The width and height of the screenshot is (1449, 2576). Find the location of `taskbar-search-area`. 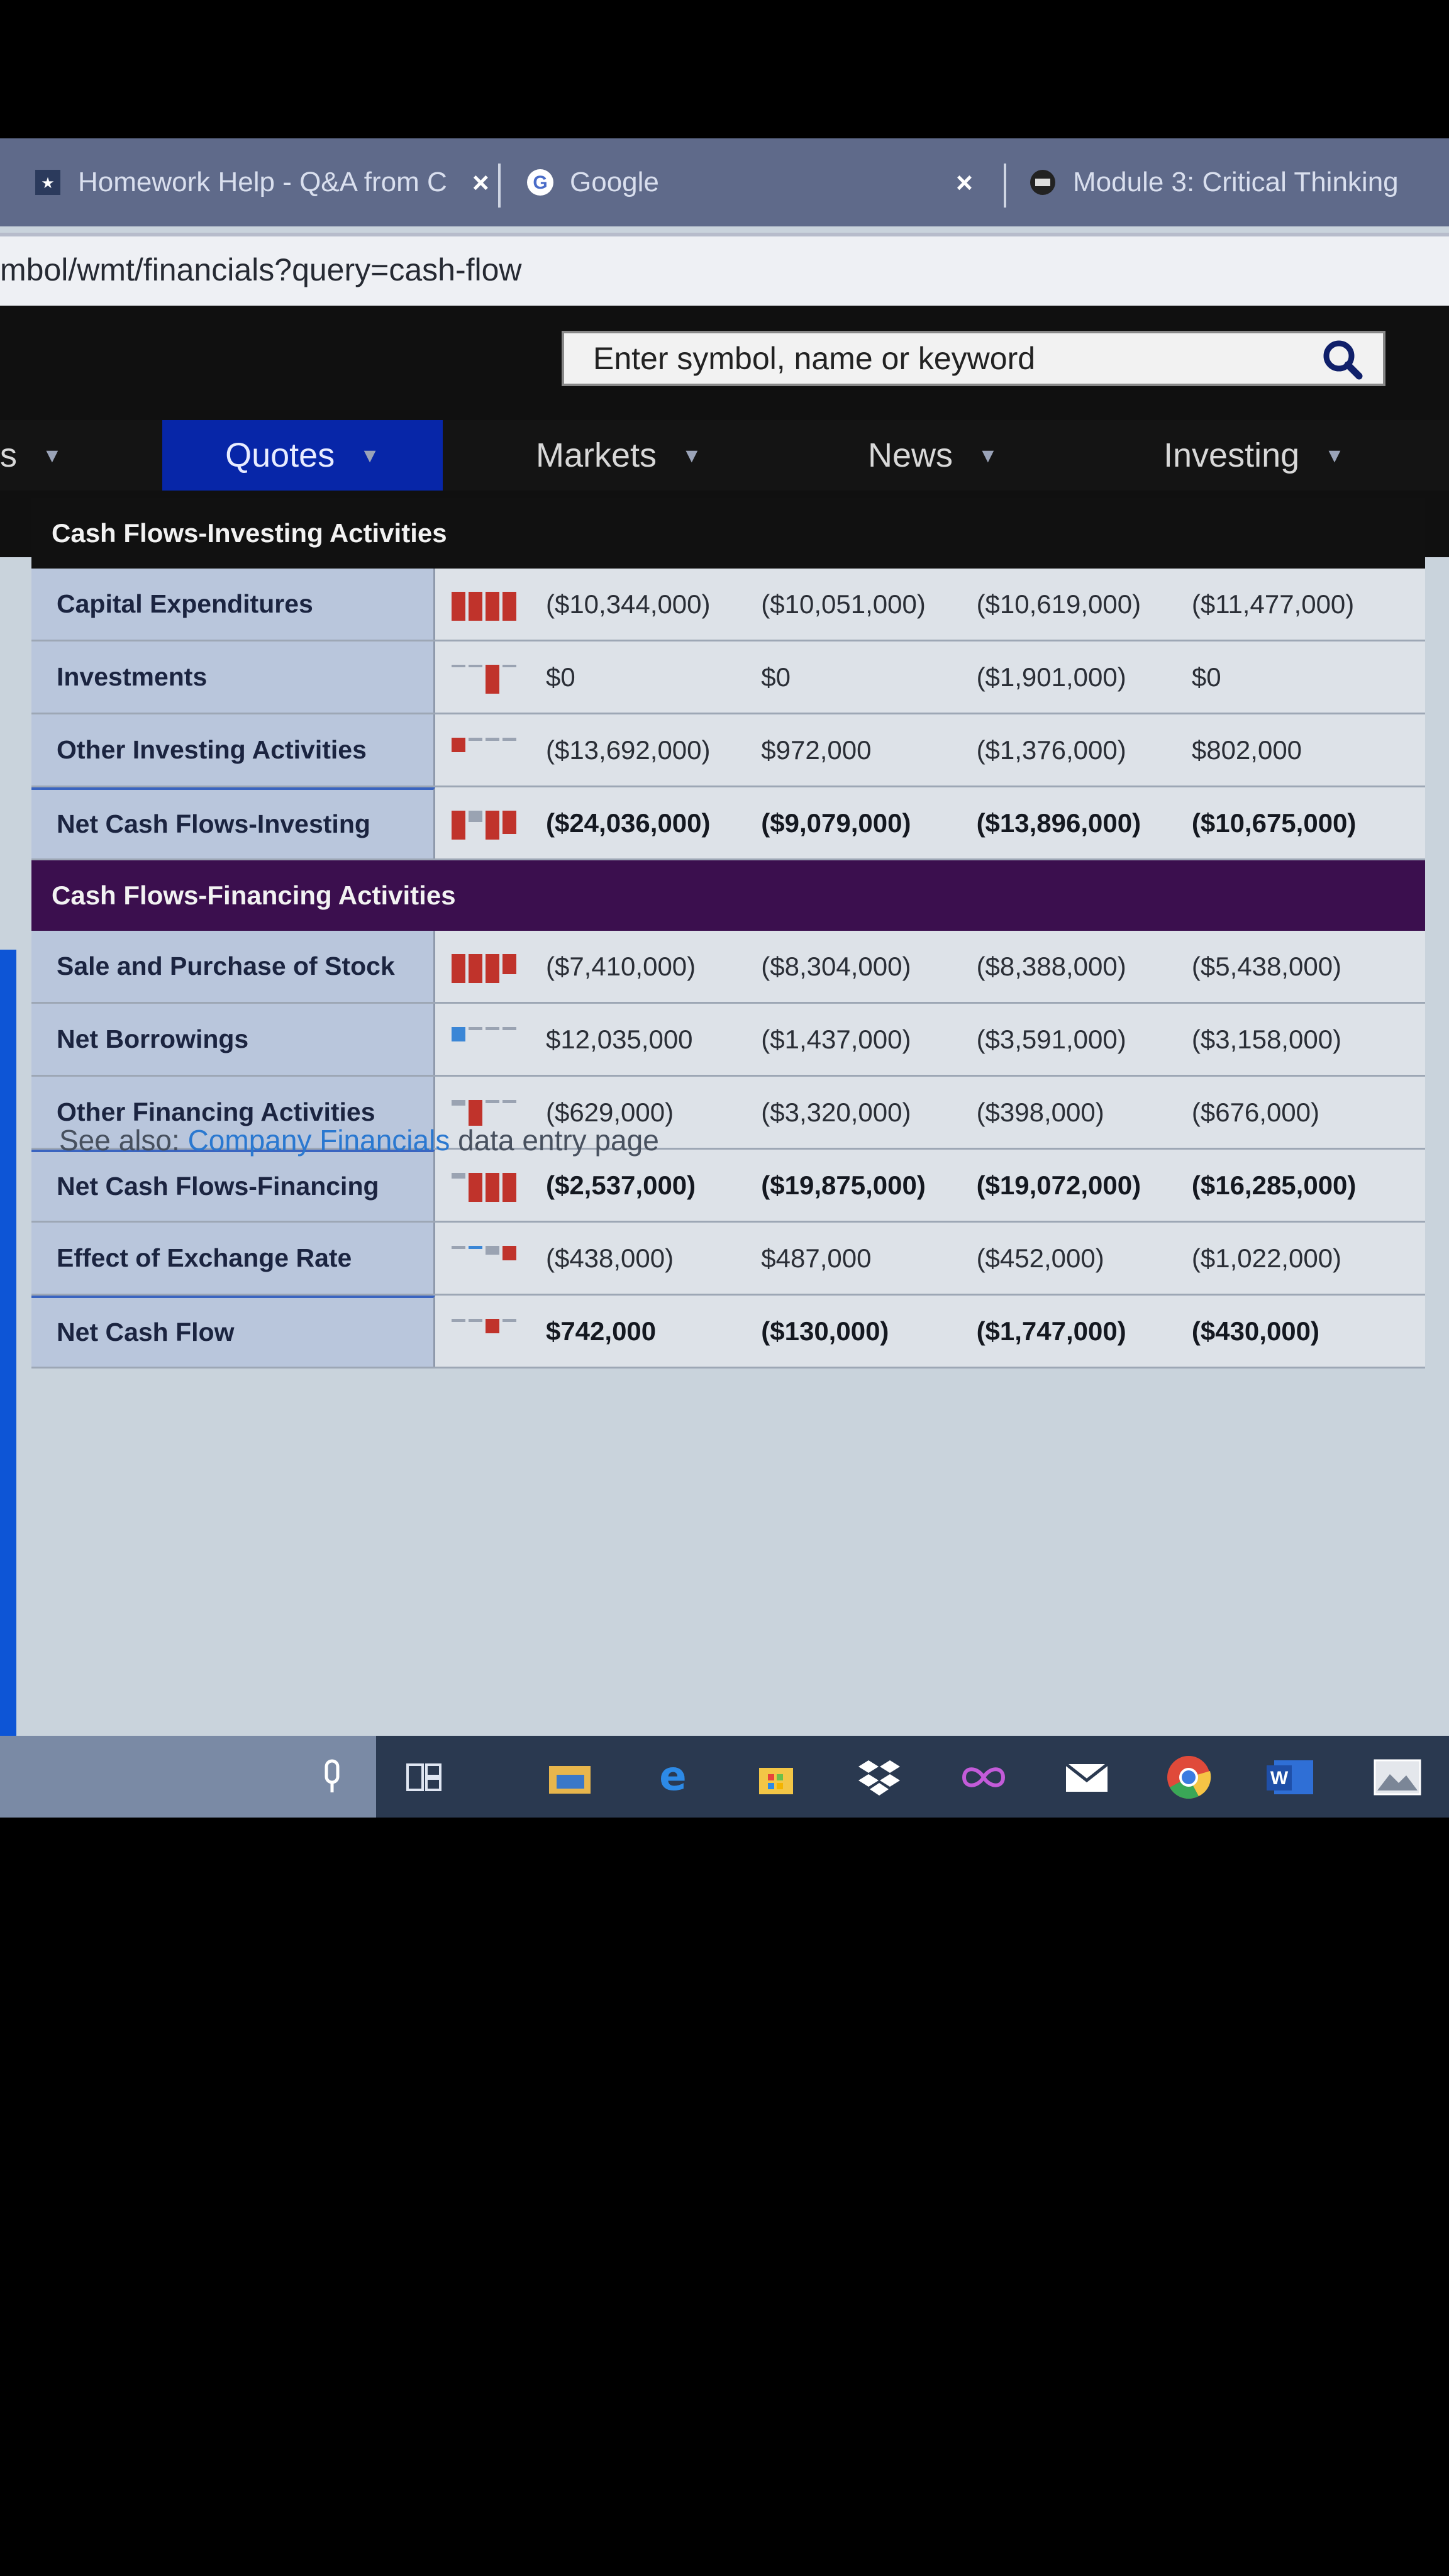

taskbar-search-area is located at coordinates (188, 1777).